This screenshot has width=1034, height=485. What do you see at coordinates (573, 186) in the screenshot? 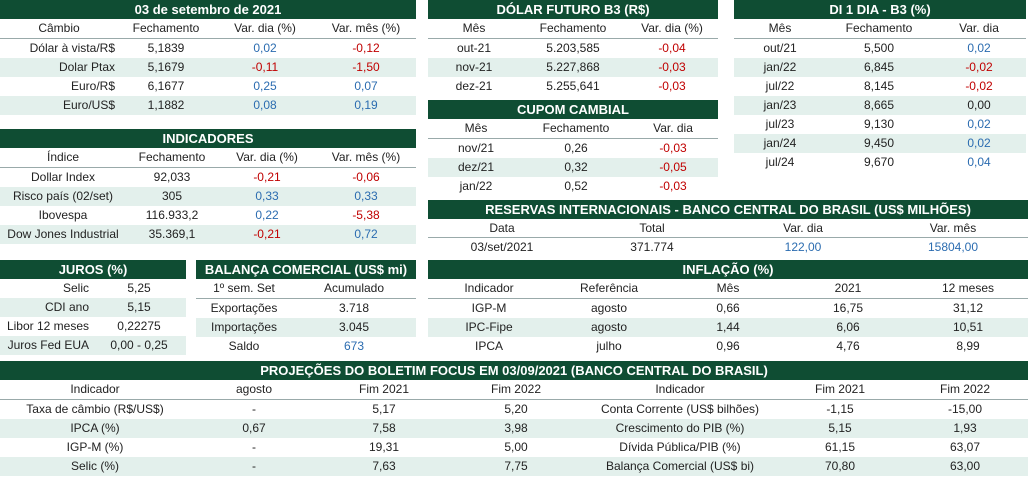
I see `table-row: jan/22 0,52 -0,03` at bounding box center [573, 186].